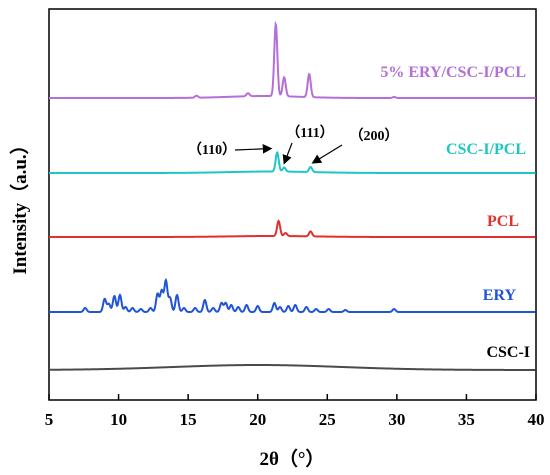  Describe the element at coordinates (19, 204) in the screenshot. I see `y-axis-title: Intensity（a.u.）` at that location.